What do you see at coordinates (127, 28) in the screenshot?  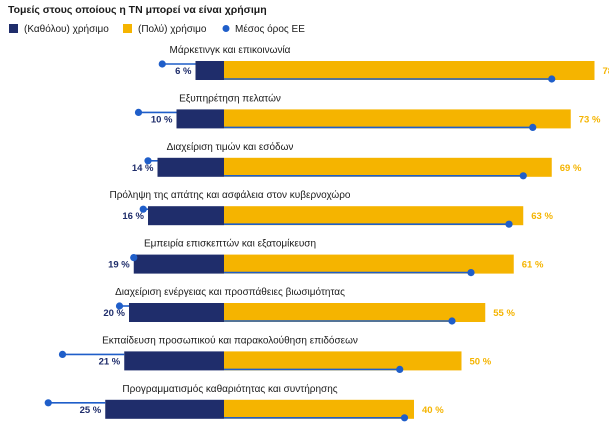 I see `legend-swatch-positive` at bounding box center [127, 28].